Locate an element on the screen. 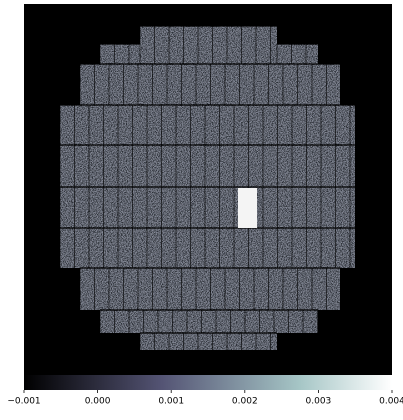 The image size is (403, 420). colorbar-tick-label: 0.003 is located at coordinates (319, 402).